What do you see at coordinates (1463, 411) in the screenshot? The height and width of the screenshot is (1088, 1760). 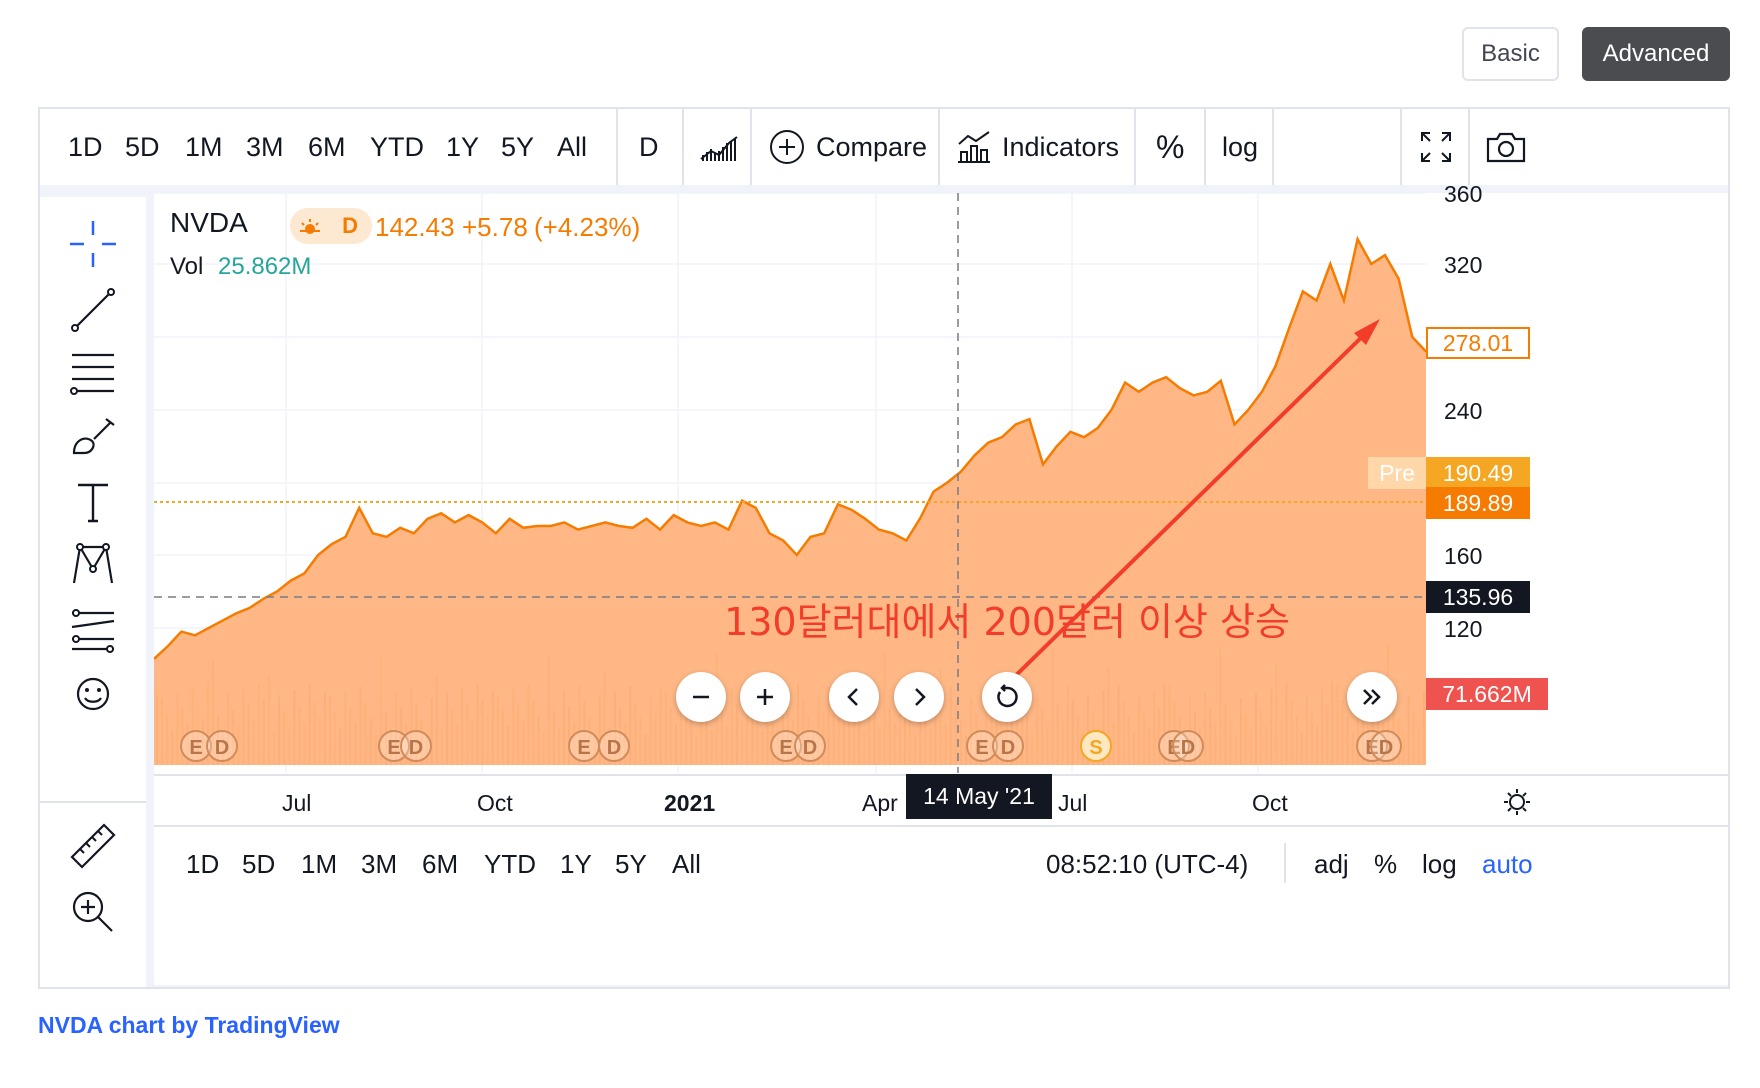 I see `y-tick: 240` at bounding box center [1463, 411].